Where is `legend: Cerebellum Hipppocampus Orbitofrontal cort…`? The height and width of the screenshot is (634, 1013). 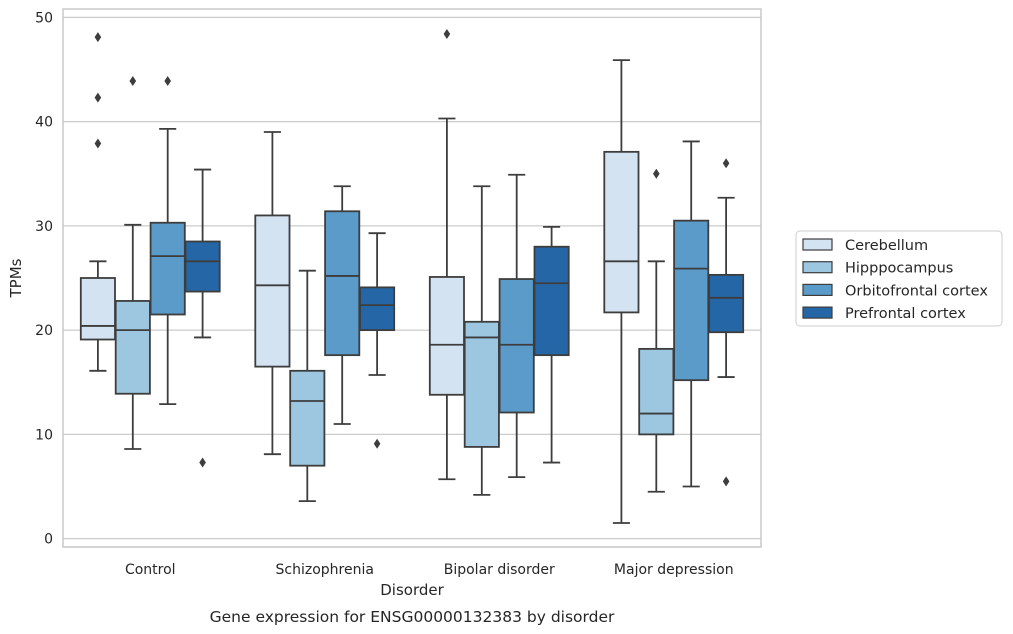
legend: Cerebellum Hipppocampus Orbitofrontal cort… is located at coordinates (899, 278).